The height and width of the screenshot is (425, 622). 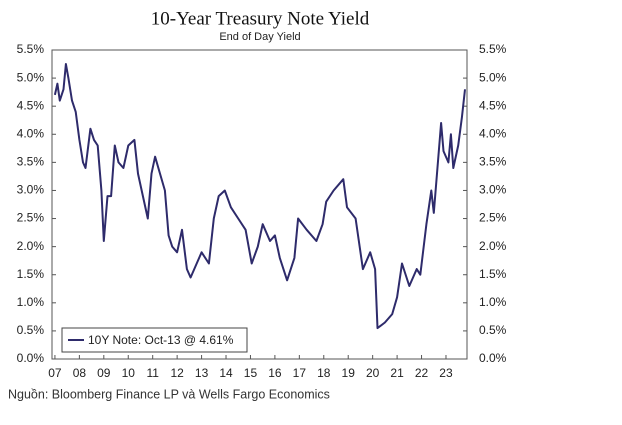 I want to click on x-tick-label: 13, so click(x=202, y=373).